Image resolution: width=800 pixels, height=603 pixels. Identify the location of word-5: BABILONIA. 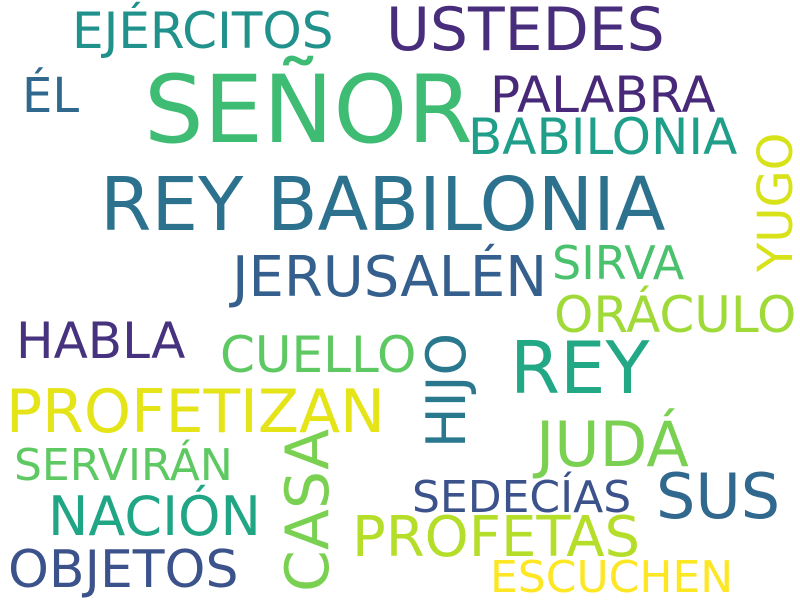
(603, 137).